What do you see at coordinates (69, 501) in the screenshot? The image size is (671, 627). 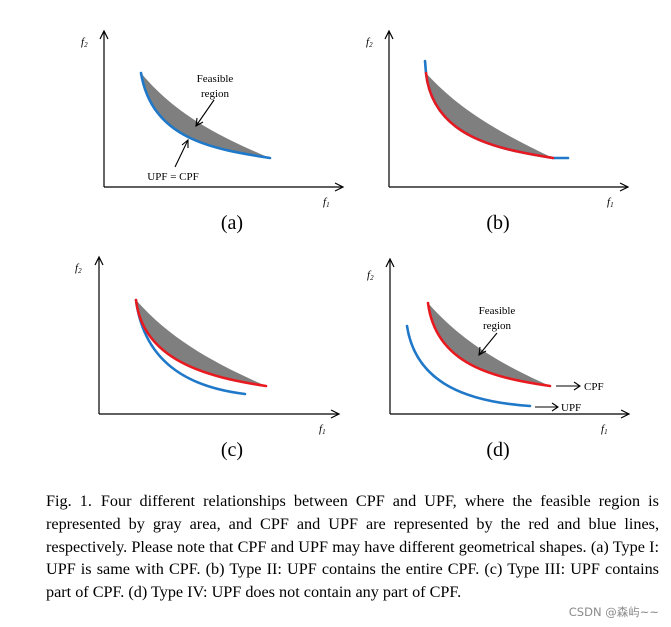 I see `caption-id: Fig. 1.` at bounding box center [69, 501].